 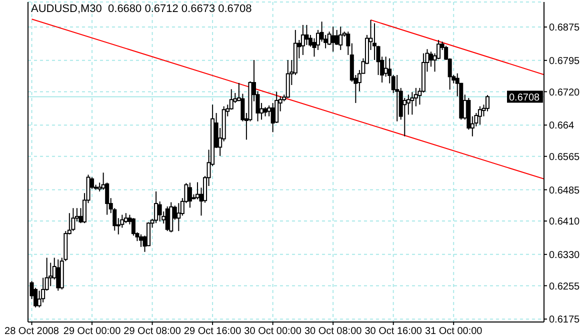 What do you see at coordinates (564, 222) in the screenshot?
I see `y-tick-label: 0.6410` at bounding box center [564, 222].